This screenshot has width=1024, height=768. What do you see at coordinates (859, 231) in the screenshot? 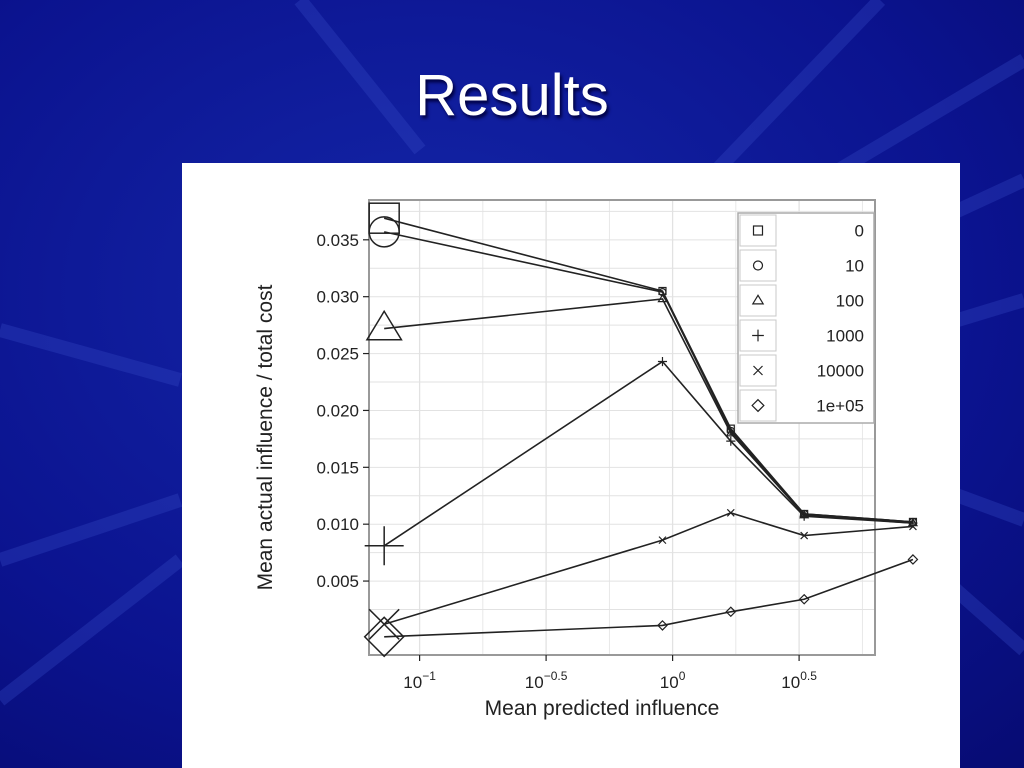
I see `legend-label: 0` at bounding box center [859, 231].